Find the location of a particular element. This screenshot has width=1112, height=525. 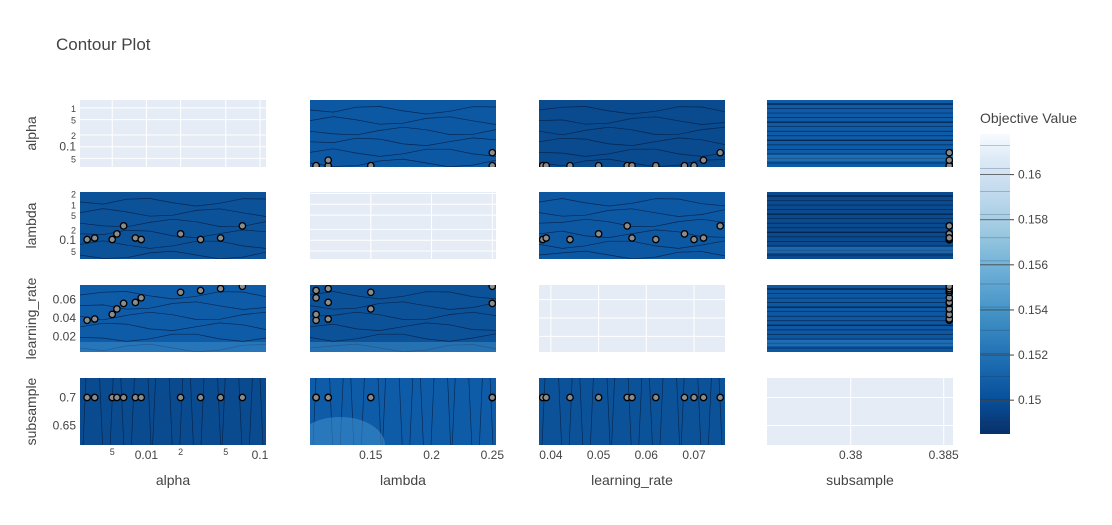

y-tick-label: 0.06 is located at coordinates (65, 300).